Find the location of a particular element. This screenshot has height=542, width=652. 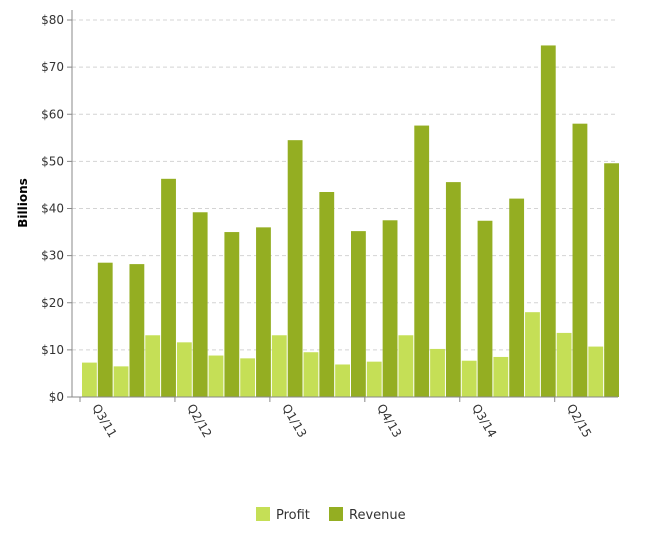

legend: Profit Revenue is located at coordinates (331, 515).